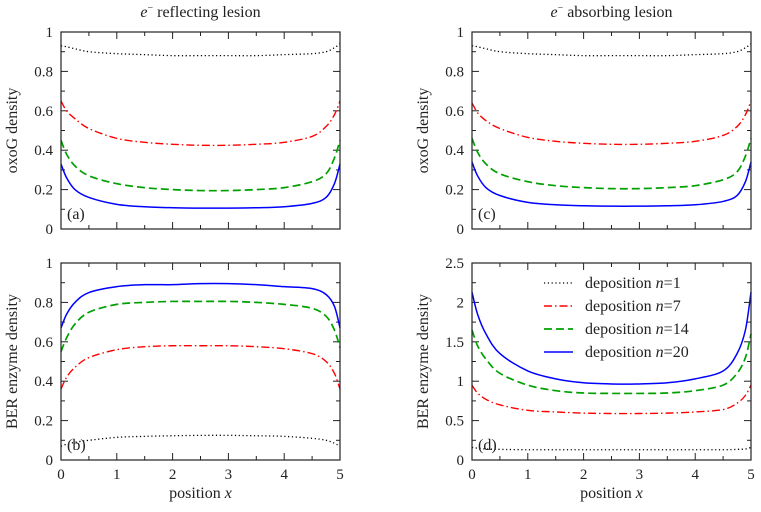 Image resolution: width=761 pixels, height=512 pixels. I want to click on legend-suffix: =20, so click(676, 352).